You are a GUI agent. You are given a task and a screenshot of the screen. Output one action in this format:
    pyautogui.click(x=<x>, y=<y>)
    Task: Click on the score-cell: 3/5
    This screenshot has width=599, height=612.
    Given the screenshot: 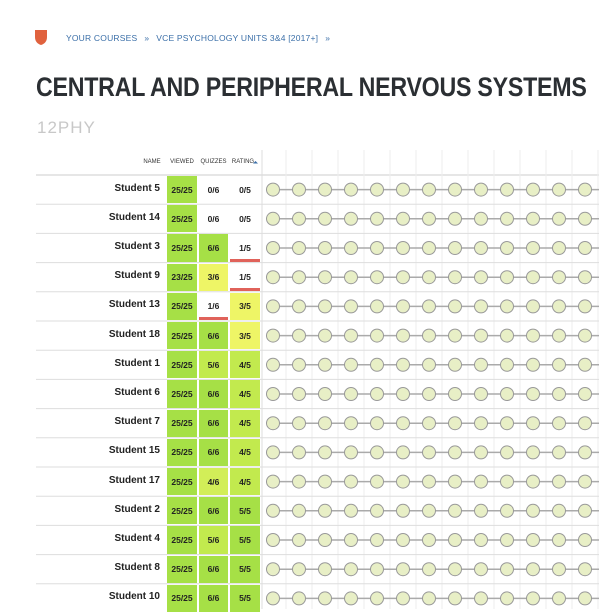 What is the action you would take?
    pyautogui.click(x=245, y=336)
    